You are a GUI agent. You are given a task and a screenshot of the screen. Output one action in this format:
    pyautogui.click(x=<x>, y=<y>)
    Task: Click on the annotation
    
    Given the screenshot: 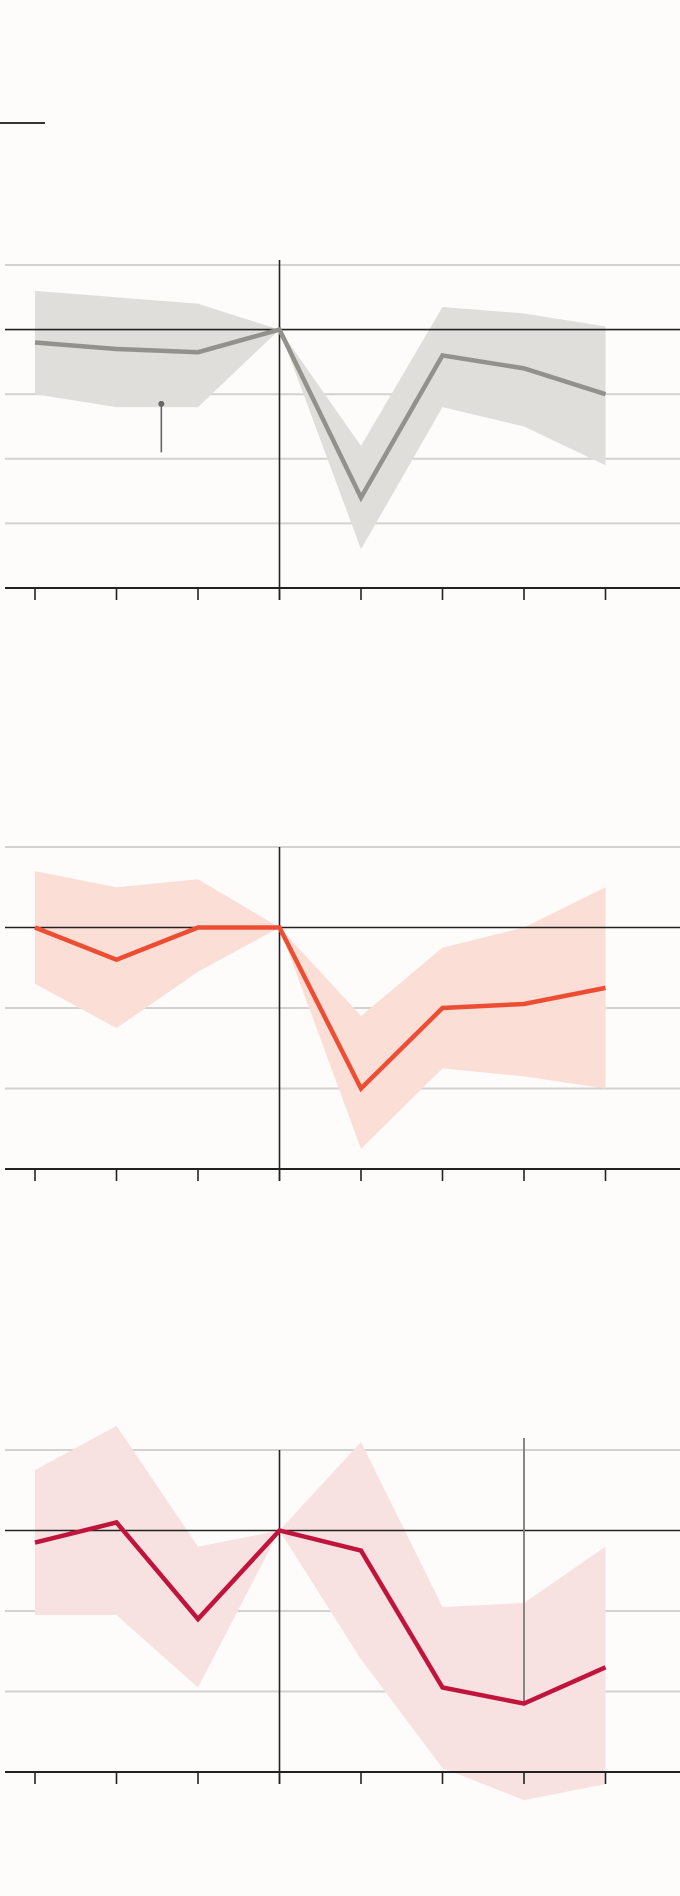 What is the action you would take?
    pyautogui.click(x=161, y=426)
    